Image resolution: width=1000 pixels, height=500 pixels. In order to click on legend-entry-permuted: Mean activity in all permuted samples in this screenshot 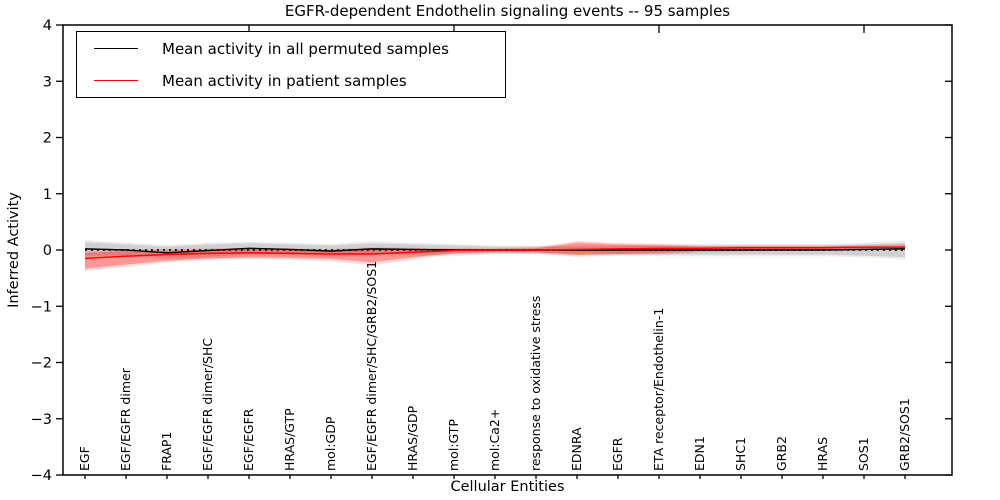, I will do `click(291, 49)`.